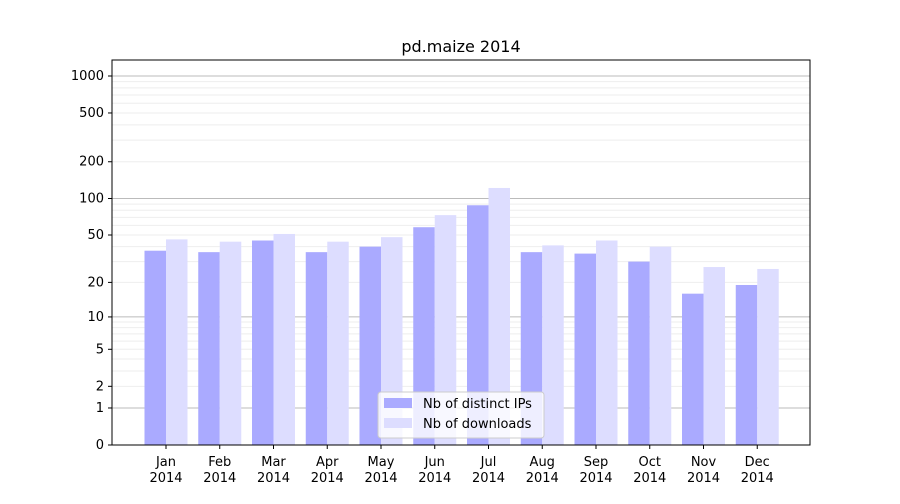 This screenshot has width=900, height=504. Describe the element at coordinates (595, 470) in the screenshot. I see `x-tick-label: Sep 2014` at that location.